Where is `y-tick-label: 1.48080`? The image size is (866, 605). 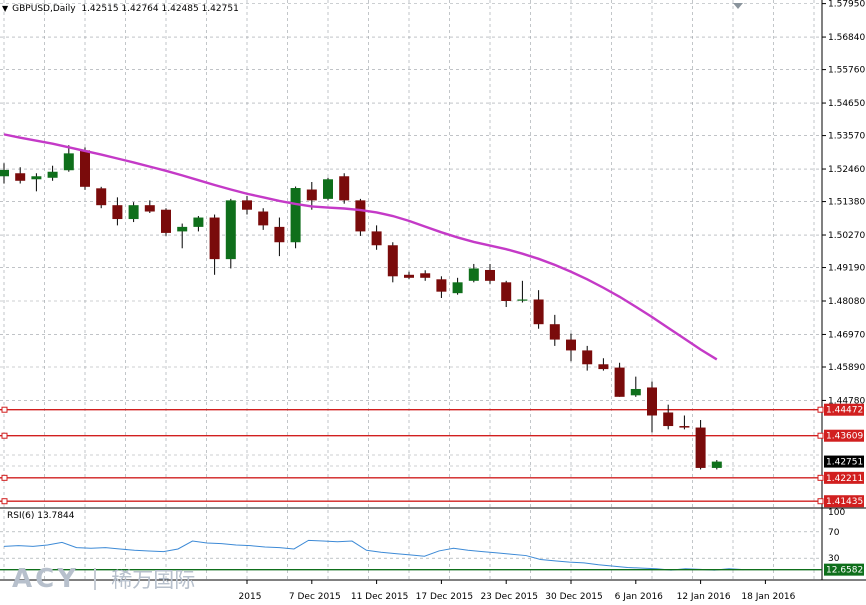 y-tick-label: 1.48080 is located at coordinates (846, 302).